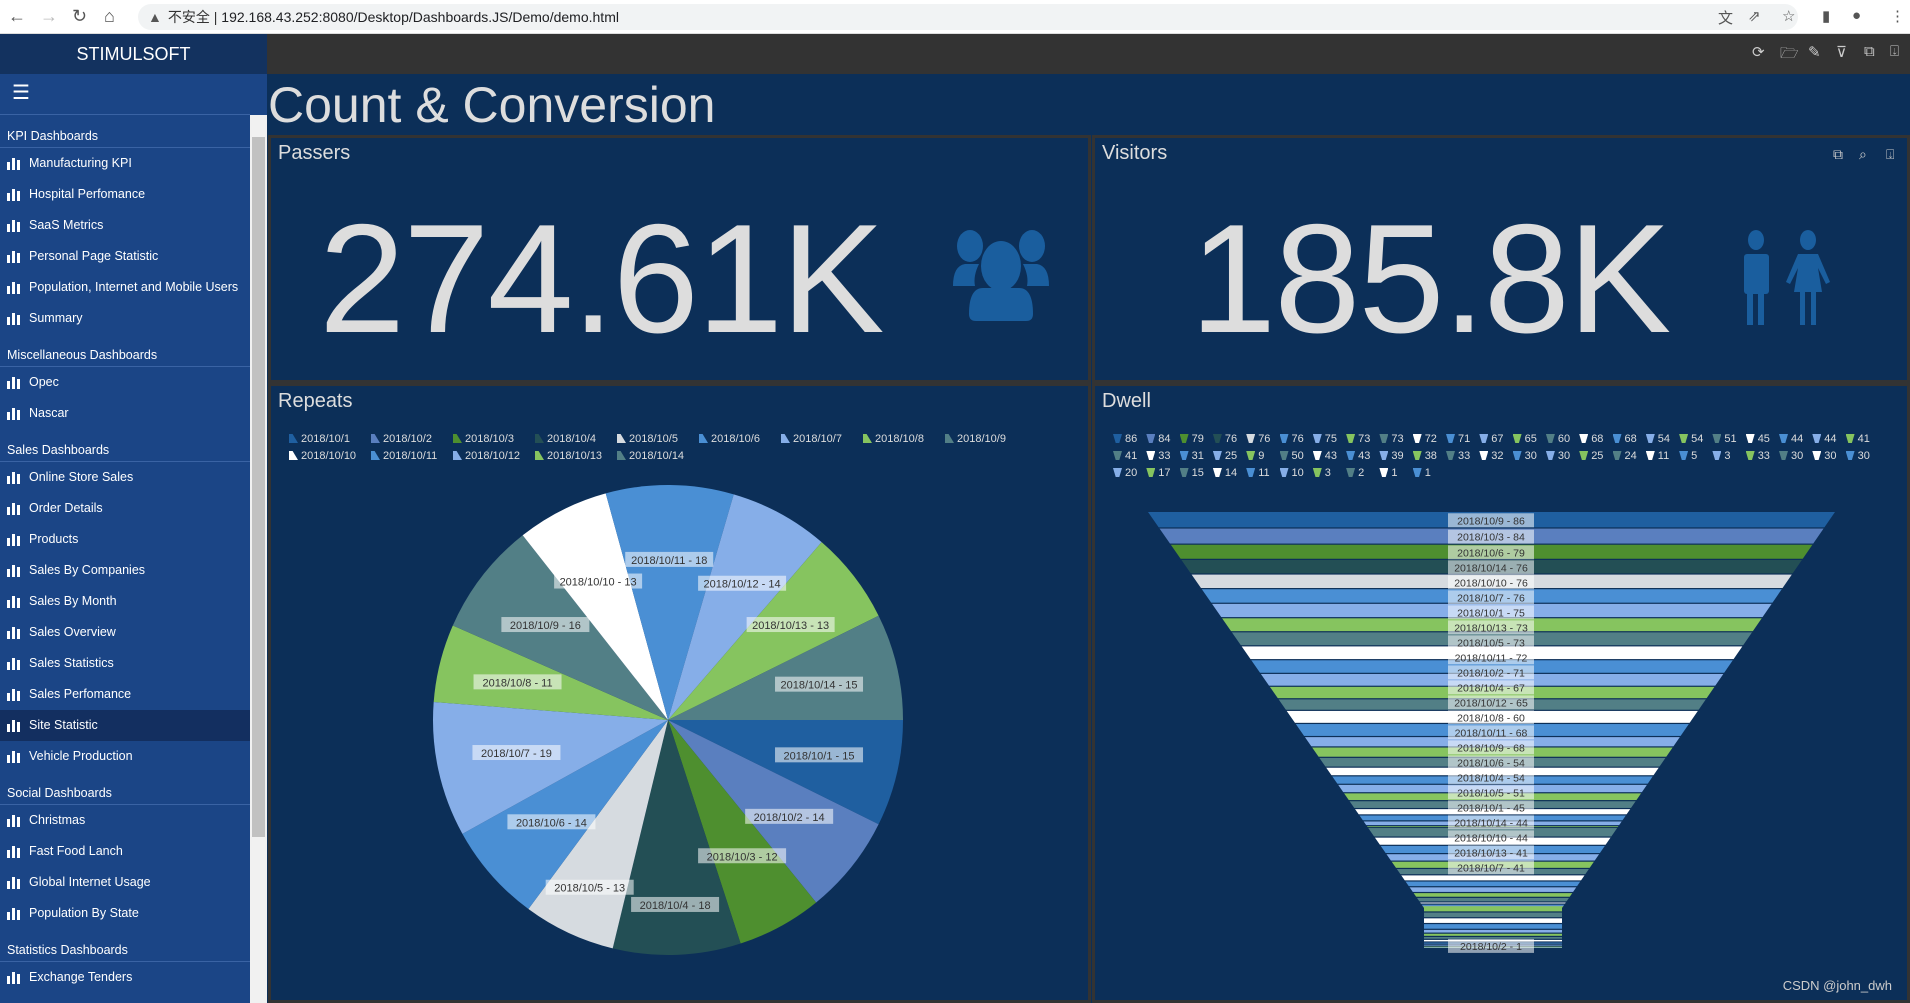  I want to click on legend-item: 2, so click(1355, 473).